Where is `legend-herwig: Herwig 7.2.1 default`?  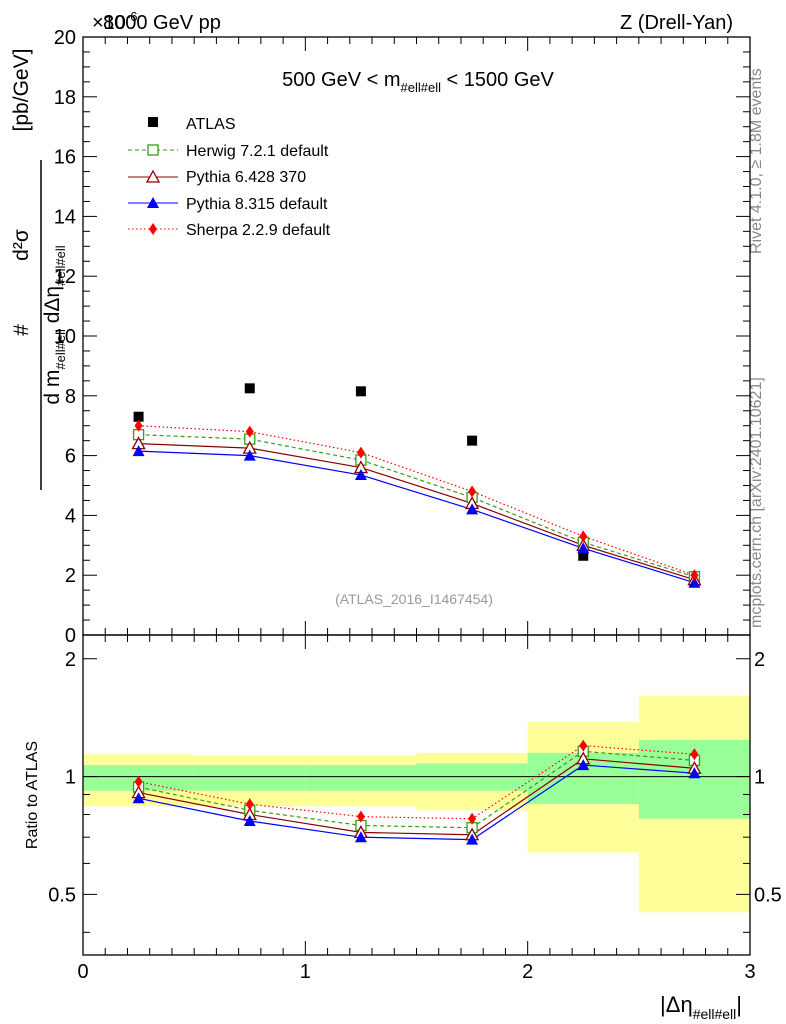
legend-herwig: Herwig 7.2.1 default is located at coordinates (228, 151).